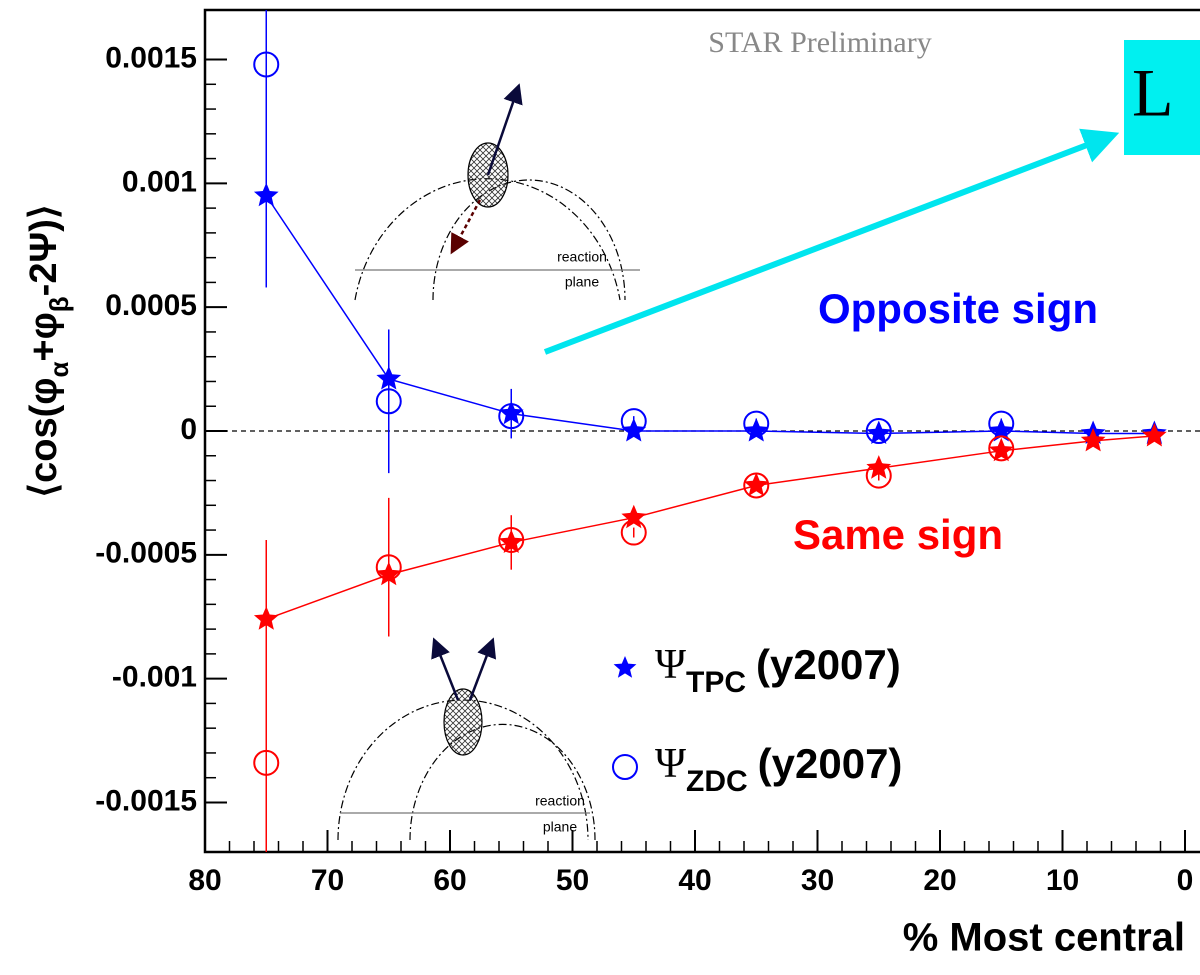  What do you see at coordinates (151, 57) in the screenshot?
I see `y-tick-label: 0.0015` at bounding box center [151, 57].